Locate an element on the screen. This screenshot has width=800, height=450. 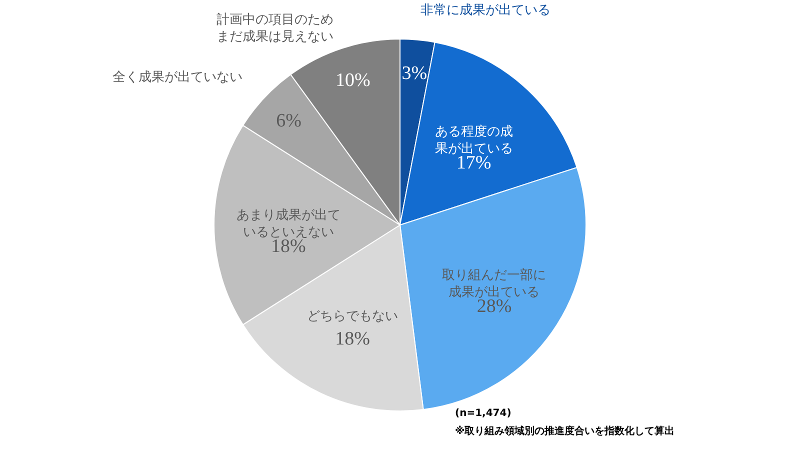
slice-label: あまり成果が出ているといえない is located at coordinates (288, 224).